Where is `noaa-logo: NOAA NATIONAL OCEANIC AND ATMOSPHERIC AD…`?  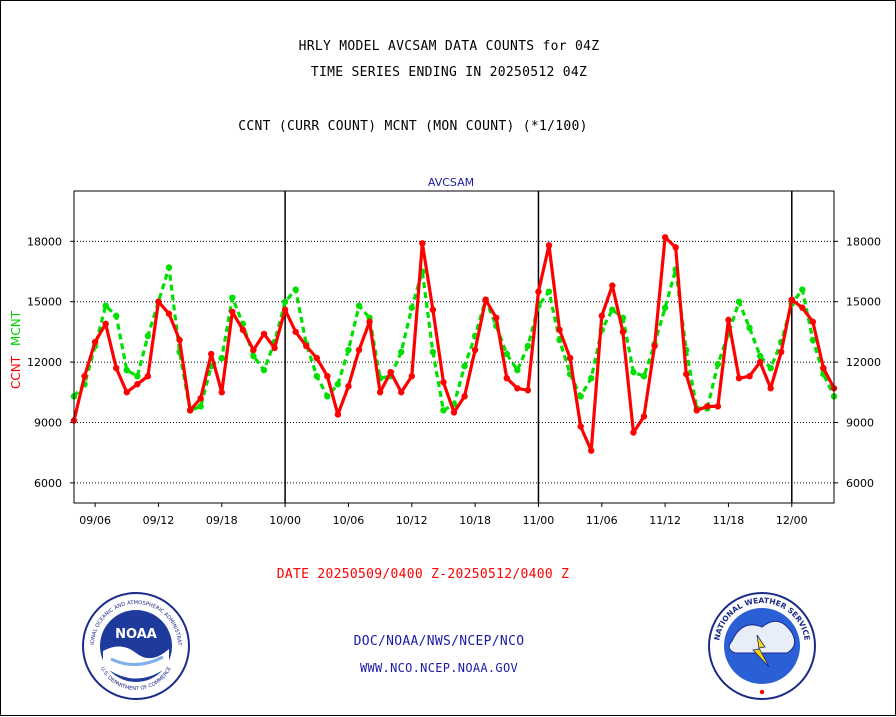
noaa-logo: NOAA NATIONAL OCEANIC AND ATMOSPHERIC AD… is located at coordinates (135, 645).